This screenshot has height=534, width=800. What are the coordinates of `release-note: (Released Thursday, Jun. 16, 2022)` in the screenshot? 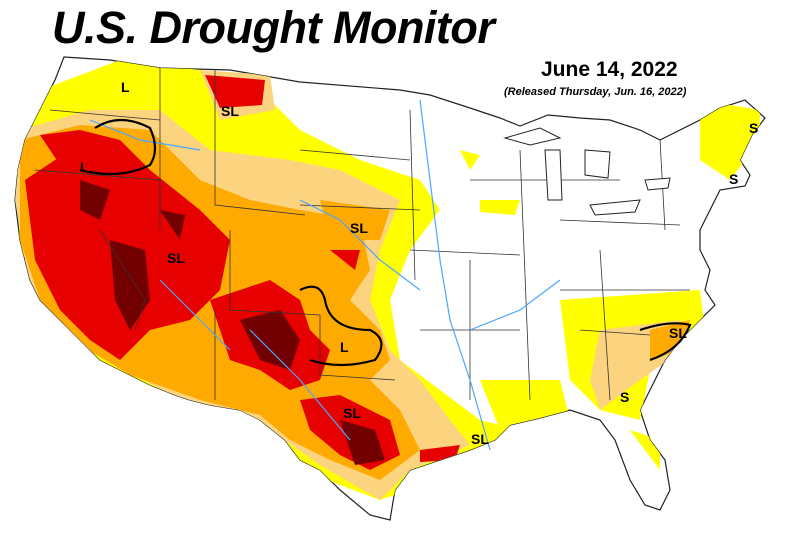 It's located at (595, 92).